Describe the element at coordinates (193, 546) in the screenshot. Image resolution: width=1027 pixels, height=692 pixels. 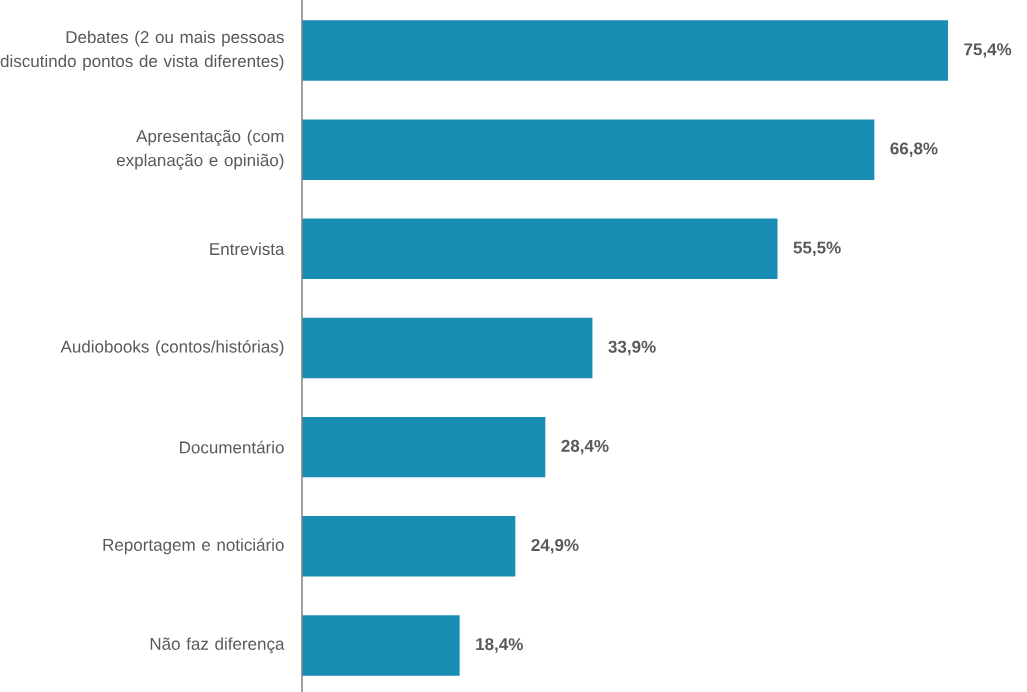
I see `y-tick-label: Reportagem e noticiário` at that location.